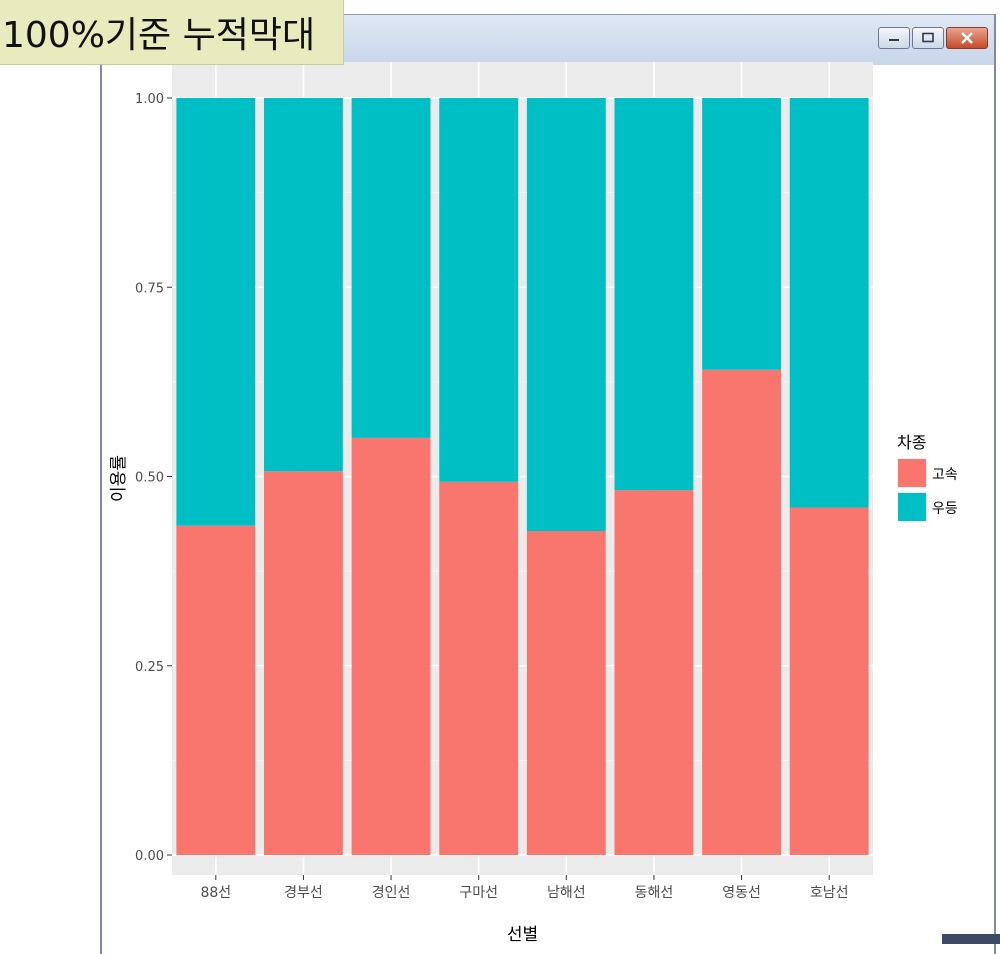 This screenshot has width=1000, height=954. I want to click on y-tick-label: 0.00, so click(149, 856).